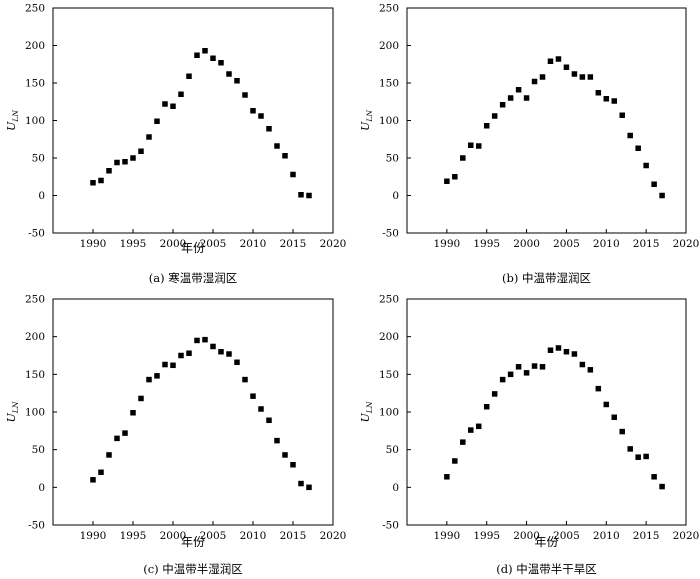 This screenshot has width=700, height=579. Describe the element at coordinates (193, 248) in the screenshot. I see `x-axis-label: 年份` at that location.